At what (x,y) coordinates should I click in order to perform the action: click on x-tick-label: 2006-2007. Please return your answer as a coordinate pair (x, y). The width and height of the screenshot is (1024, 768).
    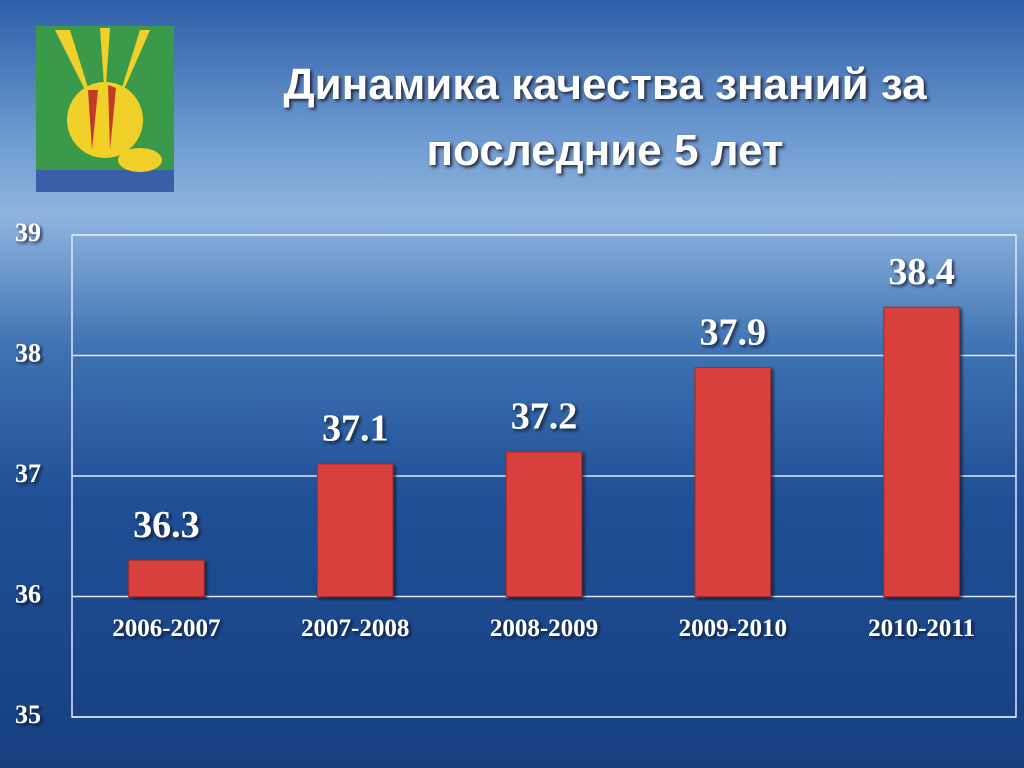
    Looking at the image, I should click on (166, 628).